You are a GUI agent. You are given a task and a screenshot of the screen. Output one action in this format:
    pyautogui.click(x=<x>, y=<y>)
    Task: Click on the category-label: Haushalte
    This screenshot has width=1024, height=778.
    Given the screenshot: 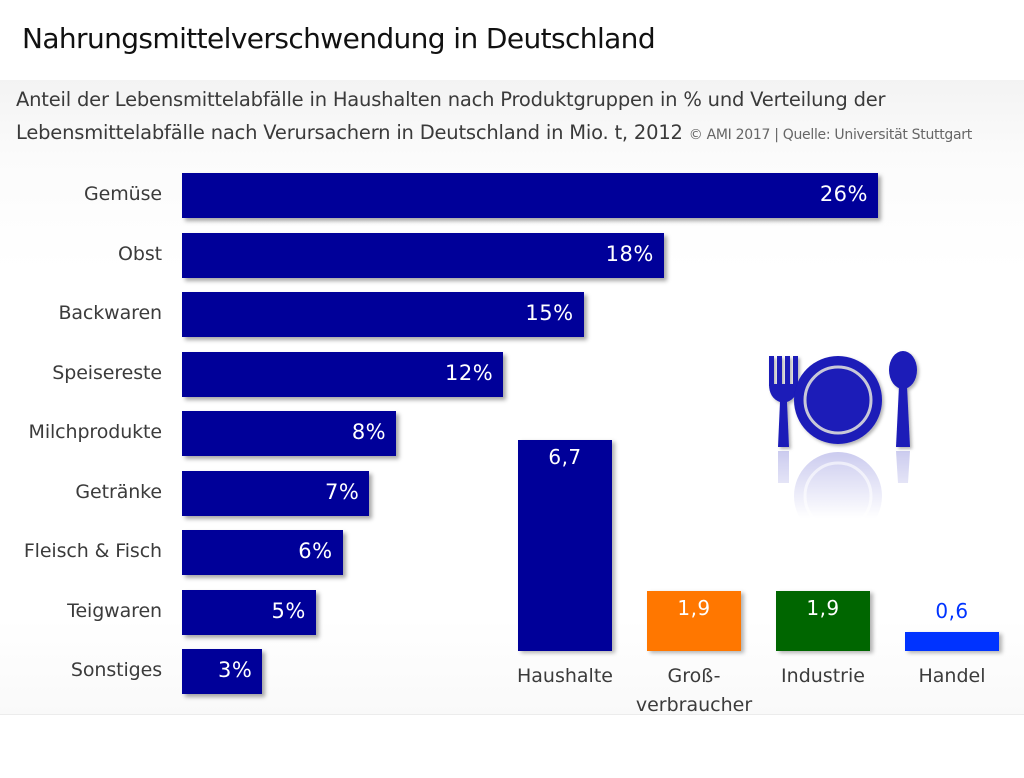 What is the action you would take?
    pyautogui.click(x=565, y=676)
    